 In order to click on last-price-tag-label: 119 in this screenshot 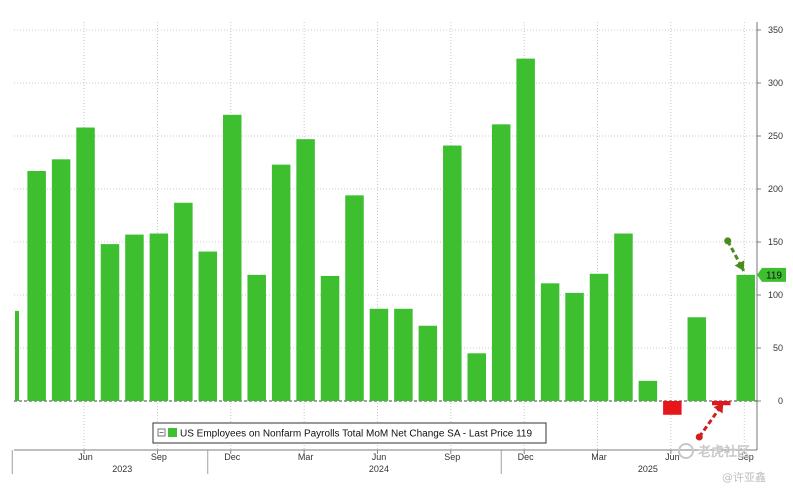, I will do `click(774, 275)`.